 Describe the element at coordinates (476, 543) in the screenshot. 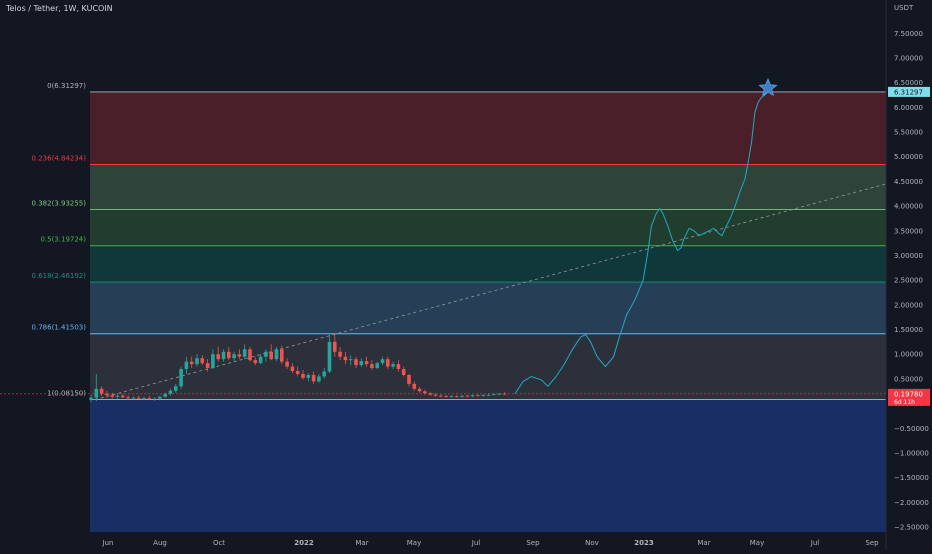

I see `x-tick-label: Jul` at that location.